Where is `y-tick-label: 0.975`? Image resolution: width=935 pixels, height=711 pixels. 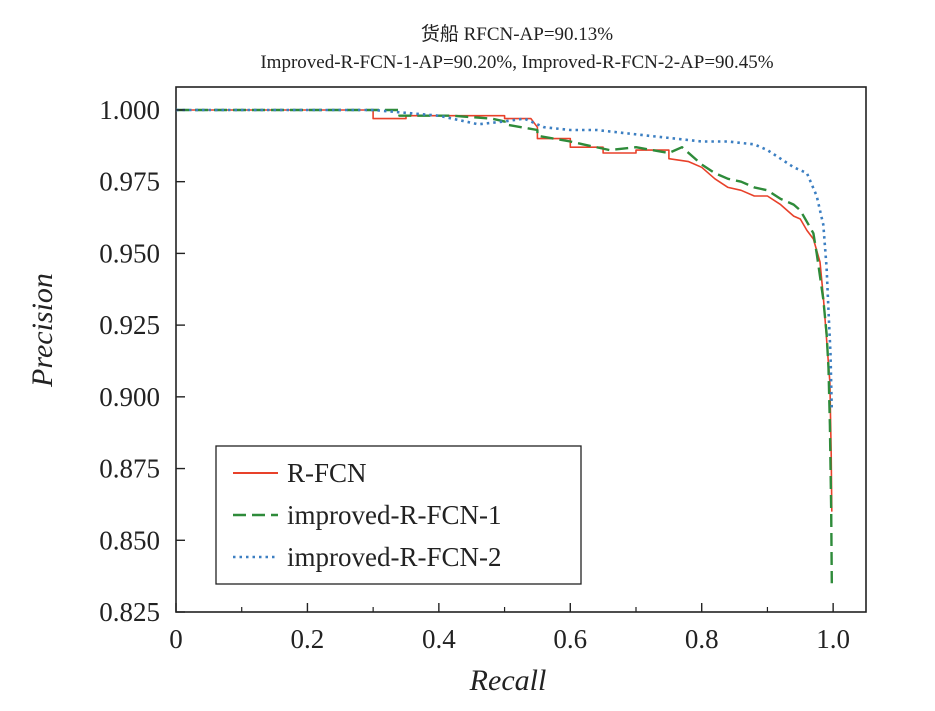 y-tick-label: 0.975 is located at coordinates (129, 182).